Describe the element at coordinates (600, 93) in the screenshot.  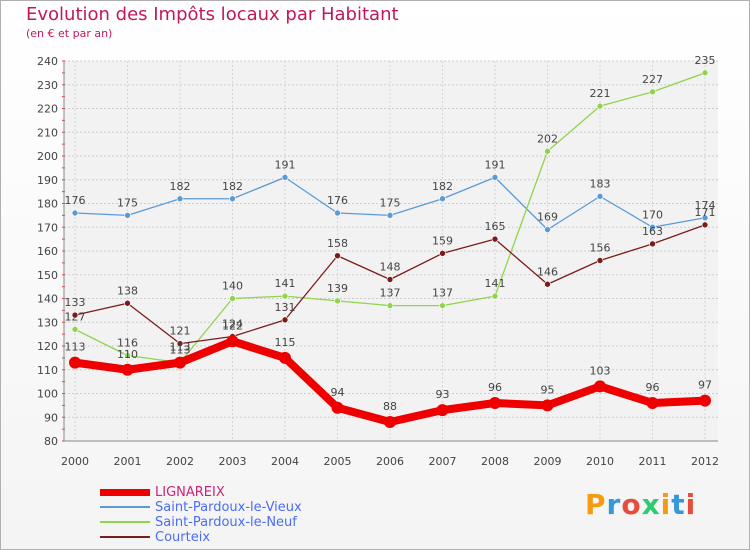
I see `data-label: 221` at that location.